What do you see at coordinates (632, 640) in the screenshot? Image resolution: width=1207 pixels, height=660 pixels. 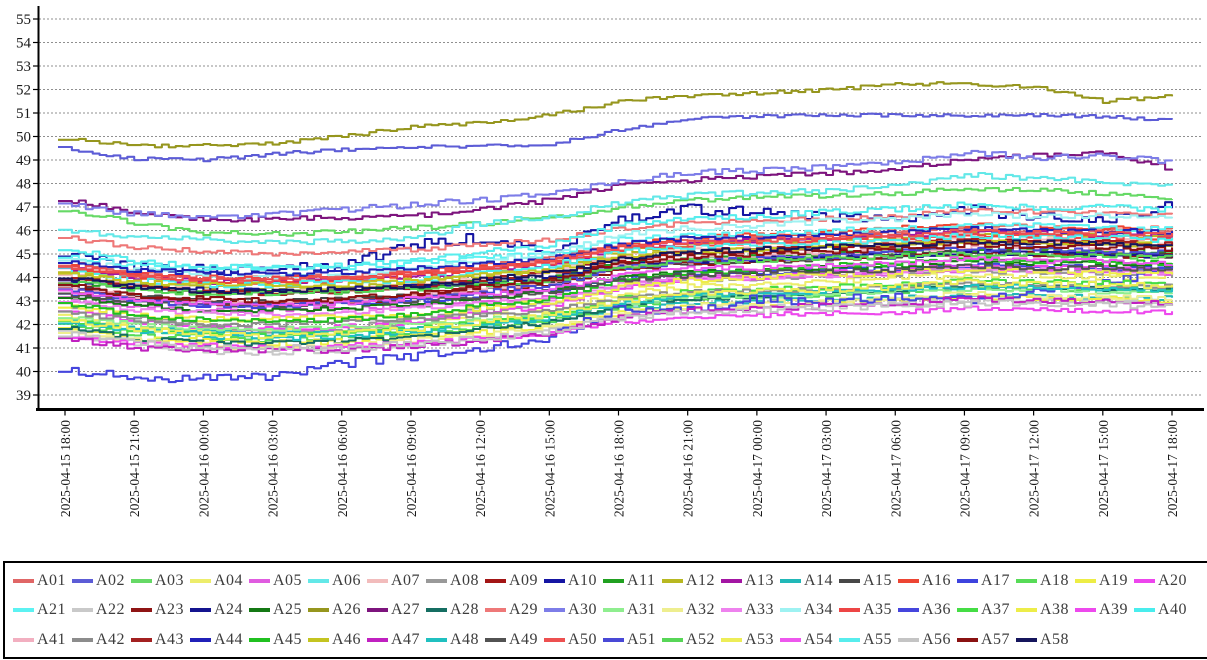 I see `legend-item-A51: A51` at bounding box center [632, 640].